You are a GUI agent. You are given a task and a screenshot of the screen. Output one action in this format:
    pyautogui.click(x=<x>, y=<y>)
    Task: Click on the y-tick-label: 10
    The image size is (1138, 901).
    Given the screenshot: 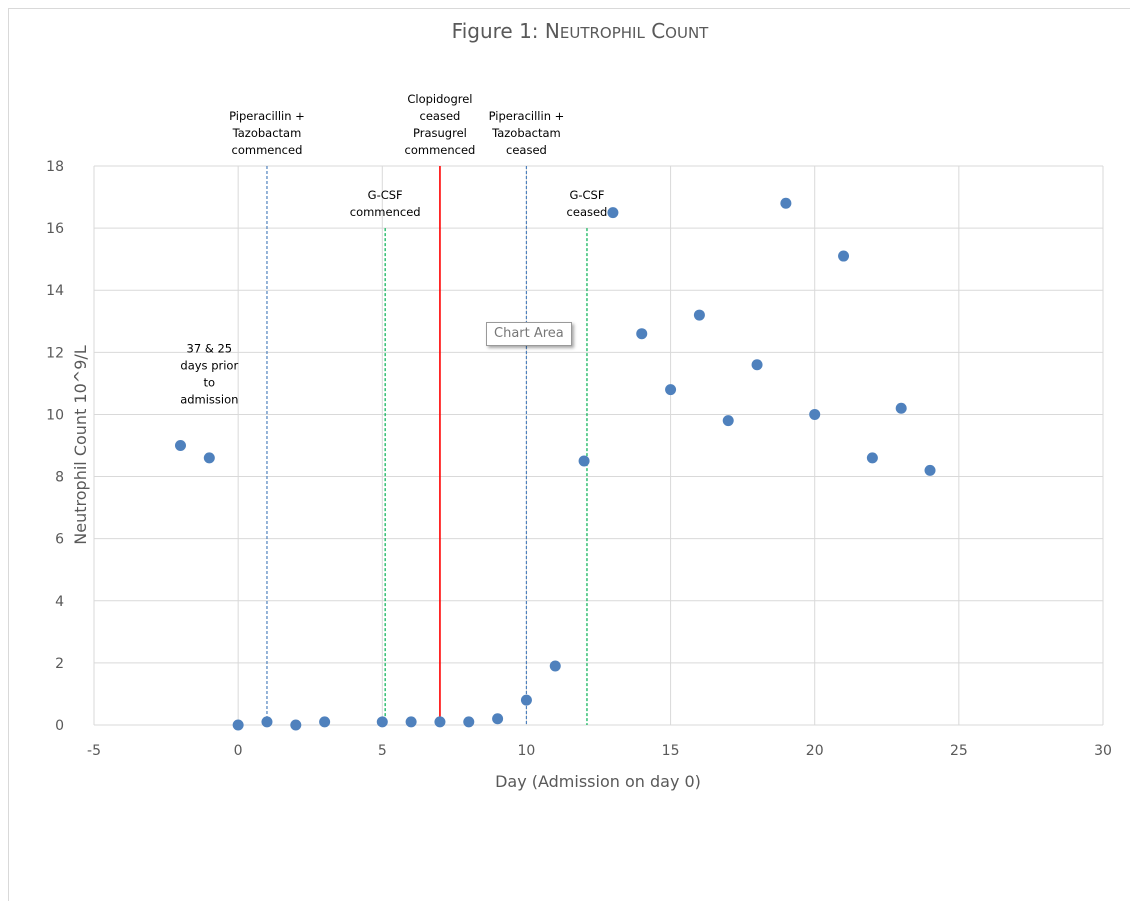 What is the action you would take?
    pyautogui.click(x=55, y=415)
    